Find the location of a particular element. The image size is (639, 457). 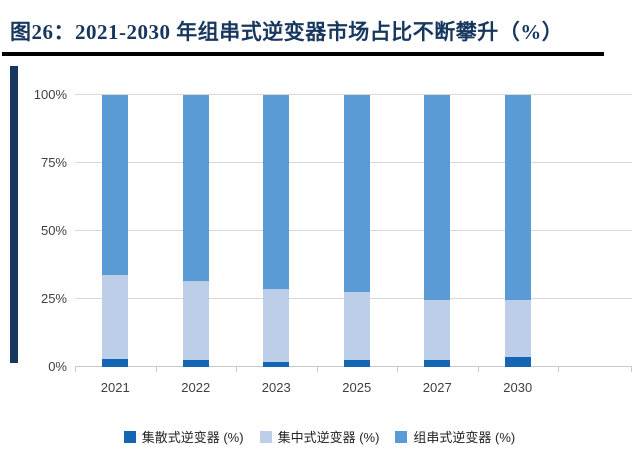

y-tick-label: 100% is located at coordinates (50, 94).